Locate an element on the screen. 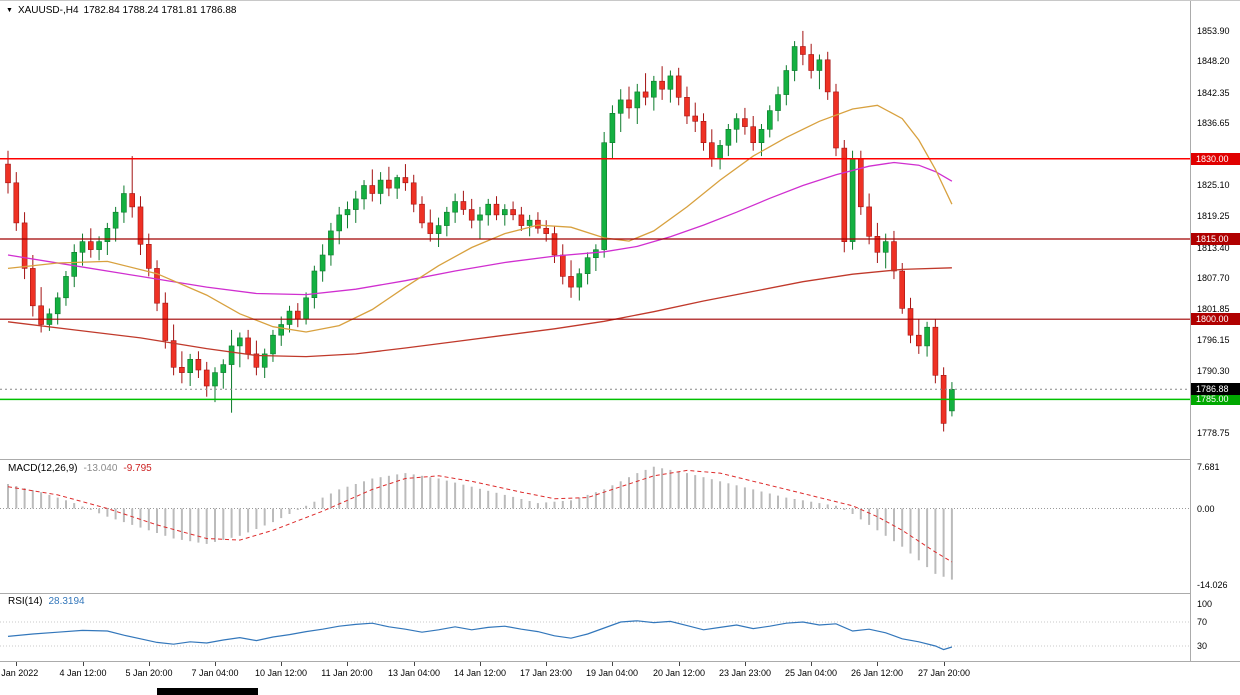 This screenshot has height=695, width=1240. price-level-badge: 1800.00 is located at coordinates (1215, 319).